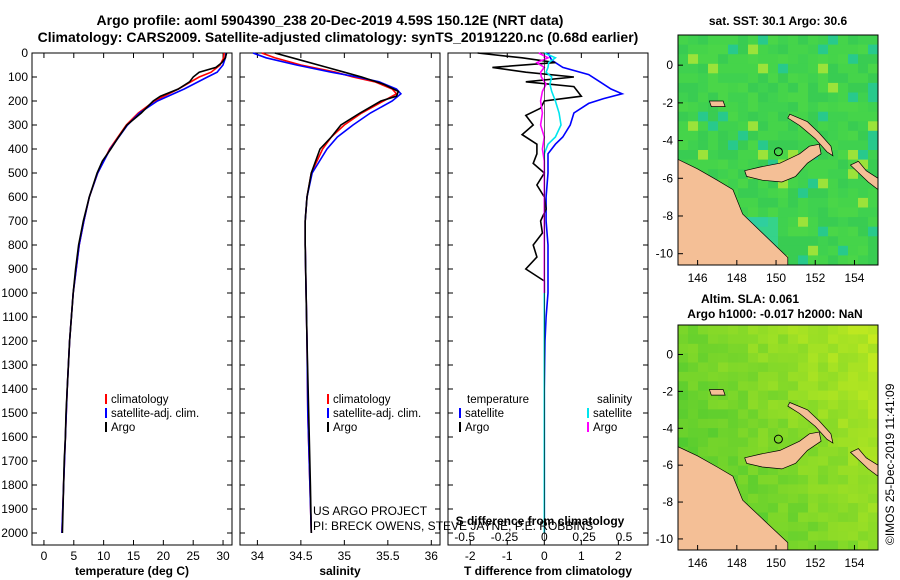 This screenshot has width=900, height=580. What do you see at coordinates (698, 563) in the screenshot?
I see `map-x-tick-label: 146` at bounding box center [698, 563].